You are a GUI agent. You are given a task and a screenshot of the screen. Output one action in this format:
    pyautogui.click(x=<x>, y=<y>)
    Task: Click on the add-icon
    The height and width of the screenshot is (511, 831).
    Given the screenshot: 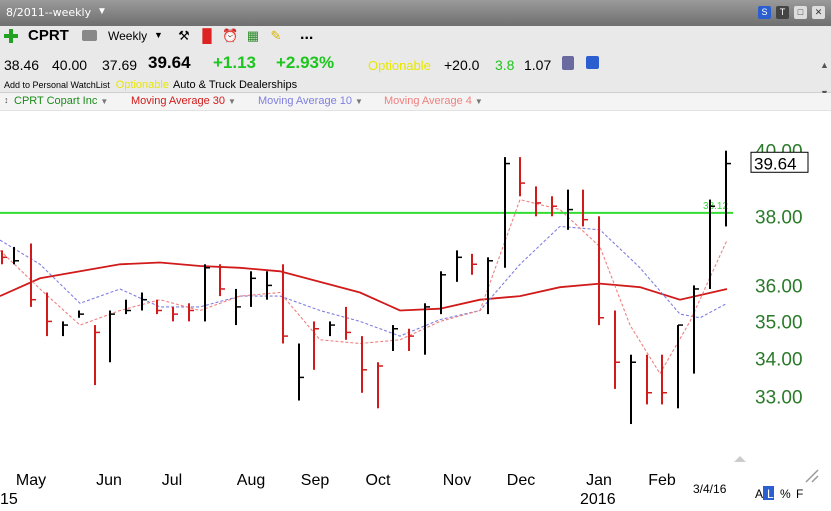 What is the action you would take?
    pyautogui.click(x=11, y=36)
    